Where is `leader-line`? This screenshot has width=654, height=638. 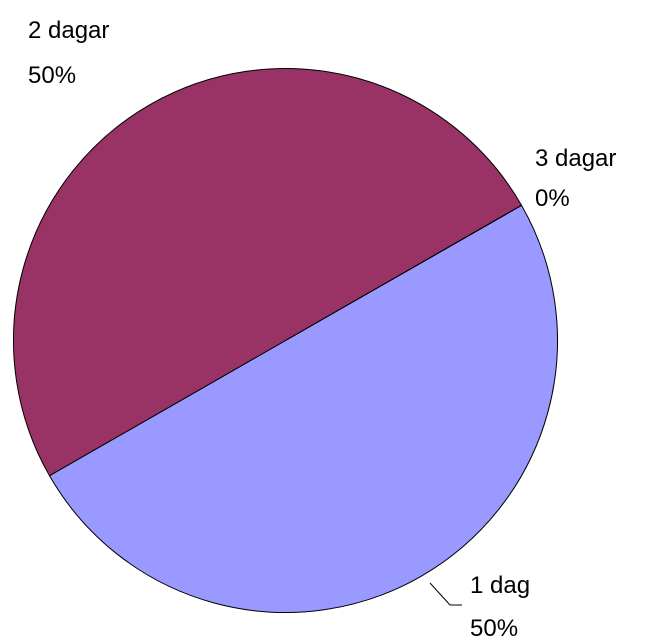
leader-line is located at coordinates (445, 594).